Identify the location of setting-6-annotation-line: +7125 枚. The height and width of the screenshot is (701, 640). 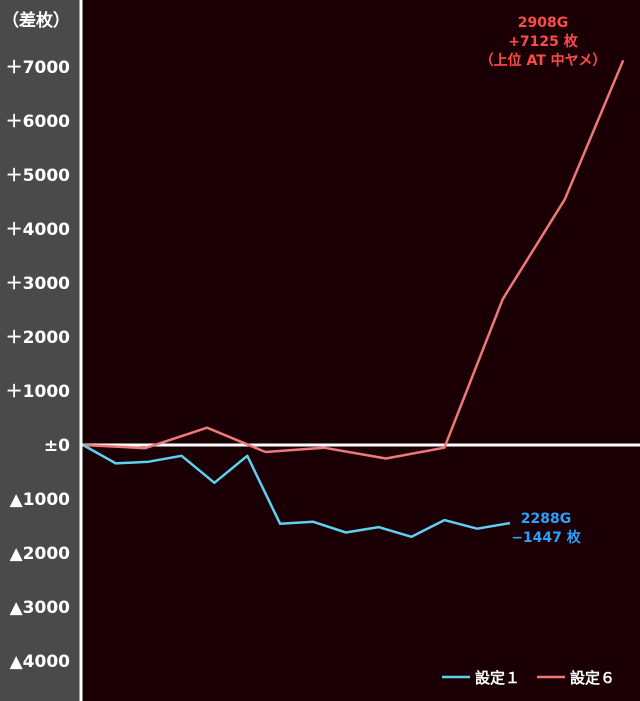
(543, 41).